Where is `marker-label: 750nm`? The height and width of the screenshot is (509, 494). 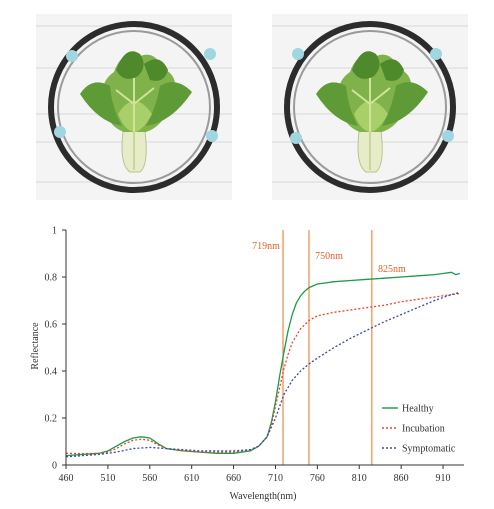
marker-label: 750nm is located at coordinates (329, 256).